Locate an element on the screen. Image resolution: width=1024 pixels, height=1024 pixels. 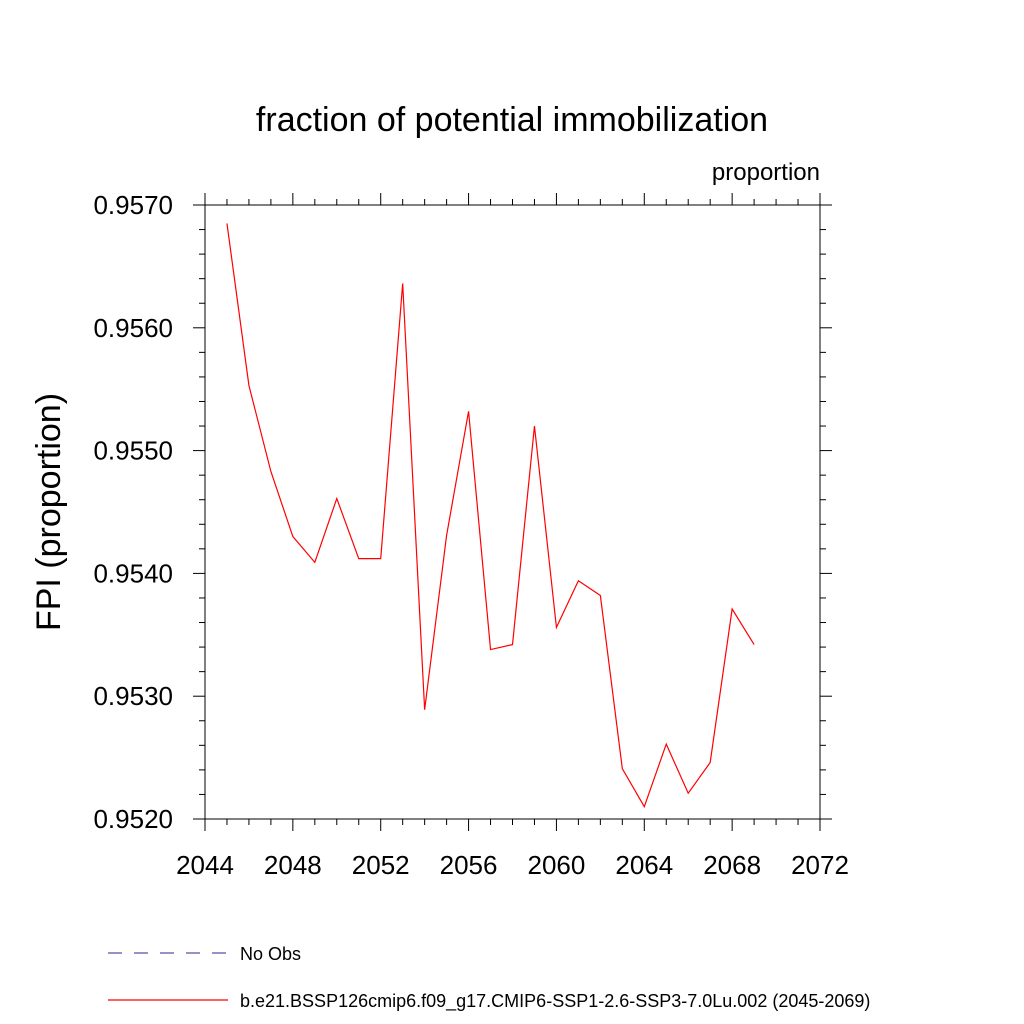
x-tick-label: 2064 is located at coordinates (644, 865).